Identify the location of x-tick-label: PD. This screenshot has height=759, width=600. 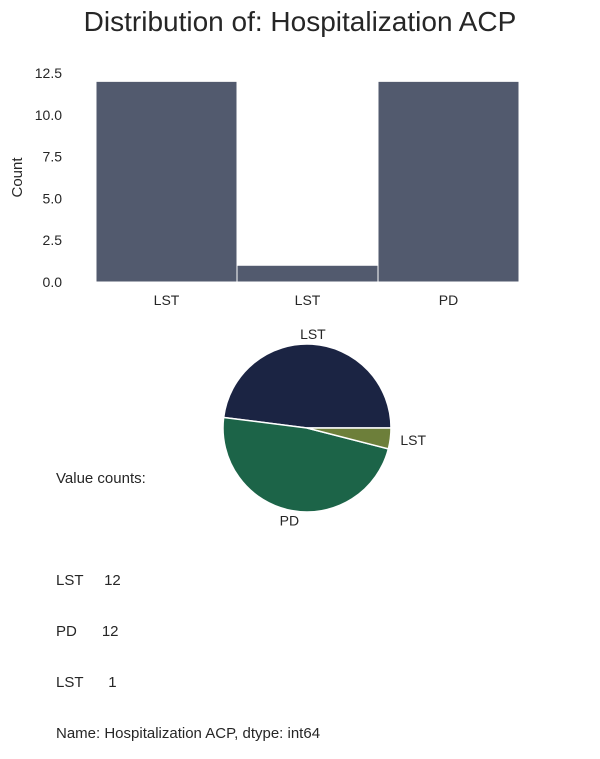
(448, 300).